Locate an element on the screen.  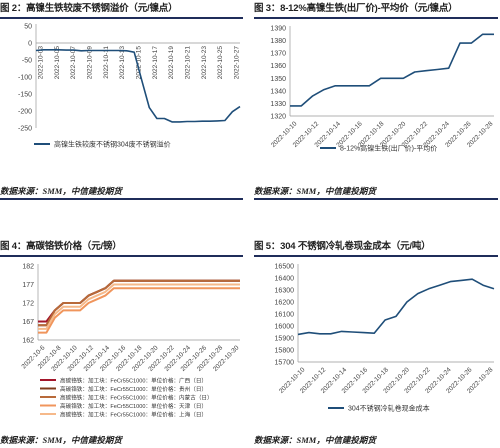
y-tick-label: 16500 is located at coordinates (285, 267).